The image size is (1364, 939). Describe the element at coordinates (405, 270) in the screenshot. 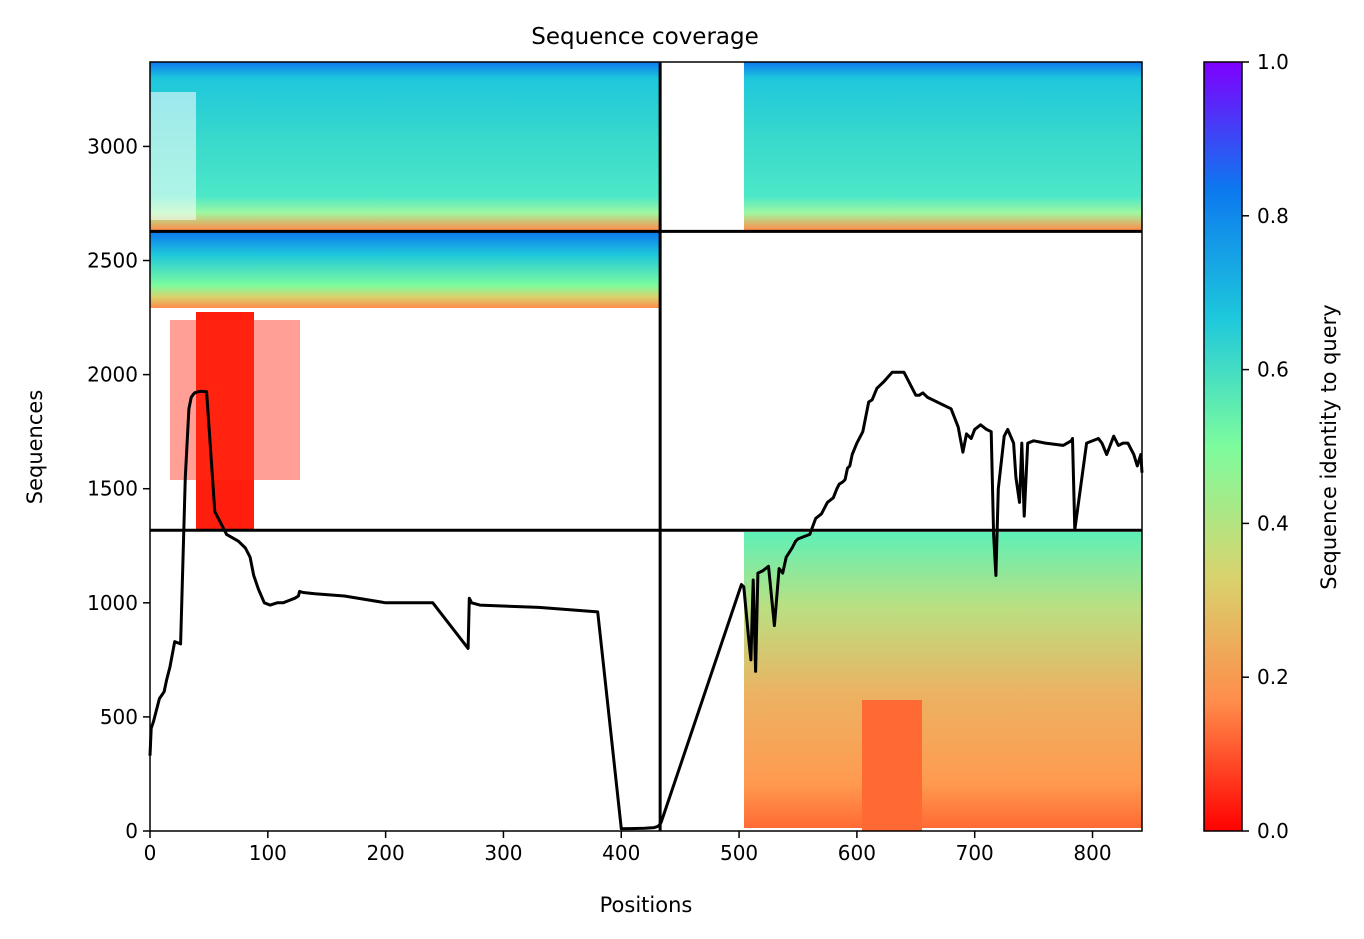

I see `heat-block-mid-left` at that location.